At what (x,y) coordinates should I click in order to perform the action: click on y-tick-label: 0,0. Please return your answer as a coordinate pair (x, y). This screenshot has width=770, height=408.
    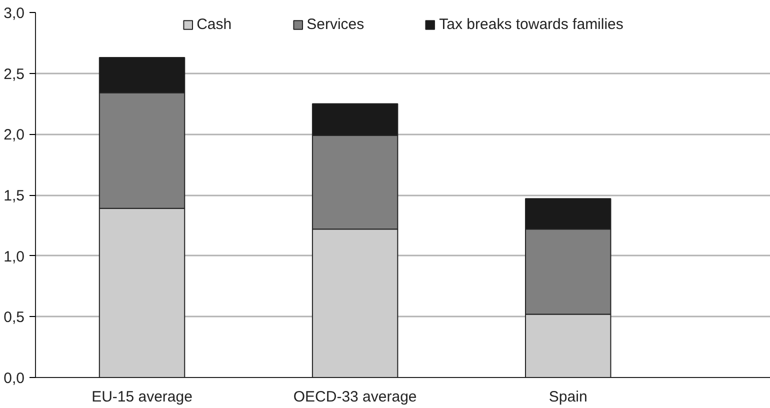
    Looking at the image, I should click on (14, 378).